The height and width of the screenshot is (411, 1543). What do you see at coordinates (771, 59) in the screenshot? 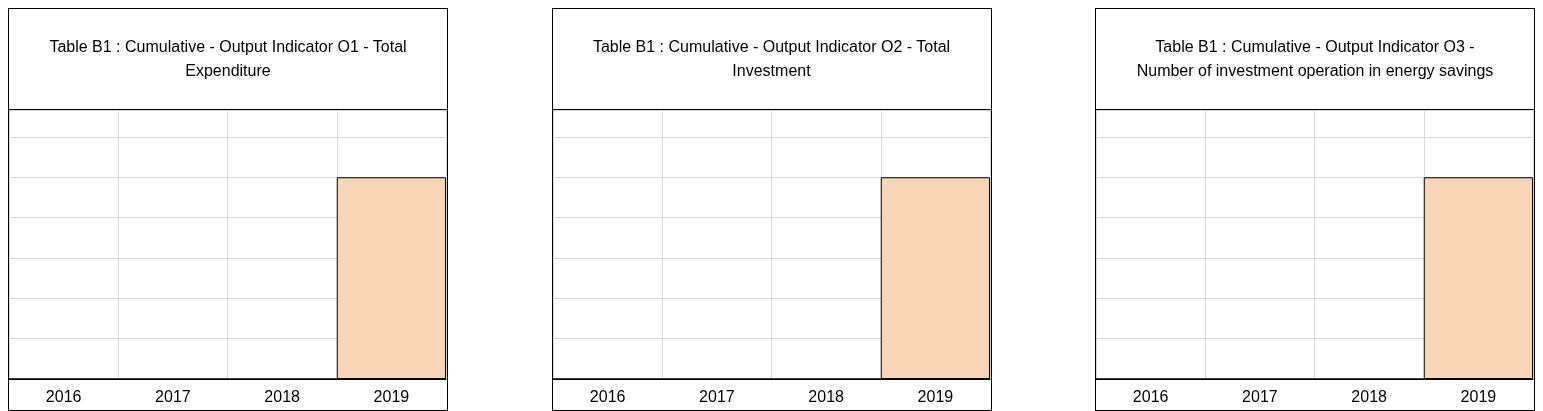
I see `chart-title: Table B1 : Cumulative - Output Indicator O2 - Total Investment` at bounding box center [771, 59].